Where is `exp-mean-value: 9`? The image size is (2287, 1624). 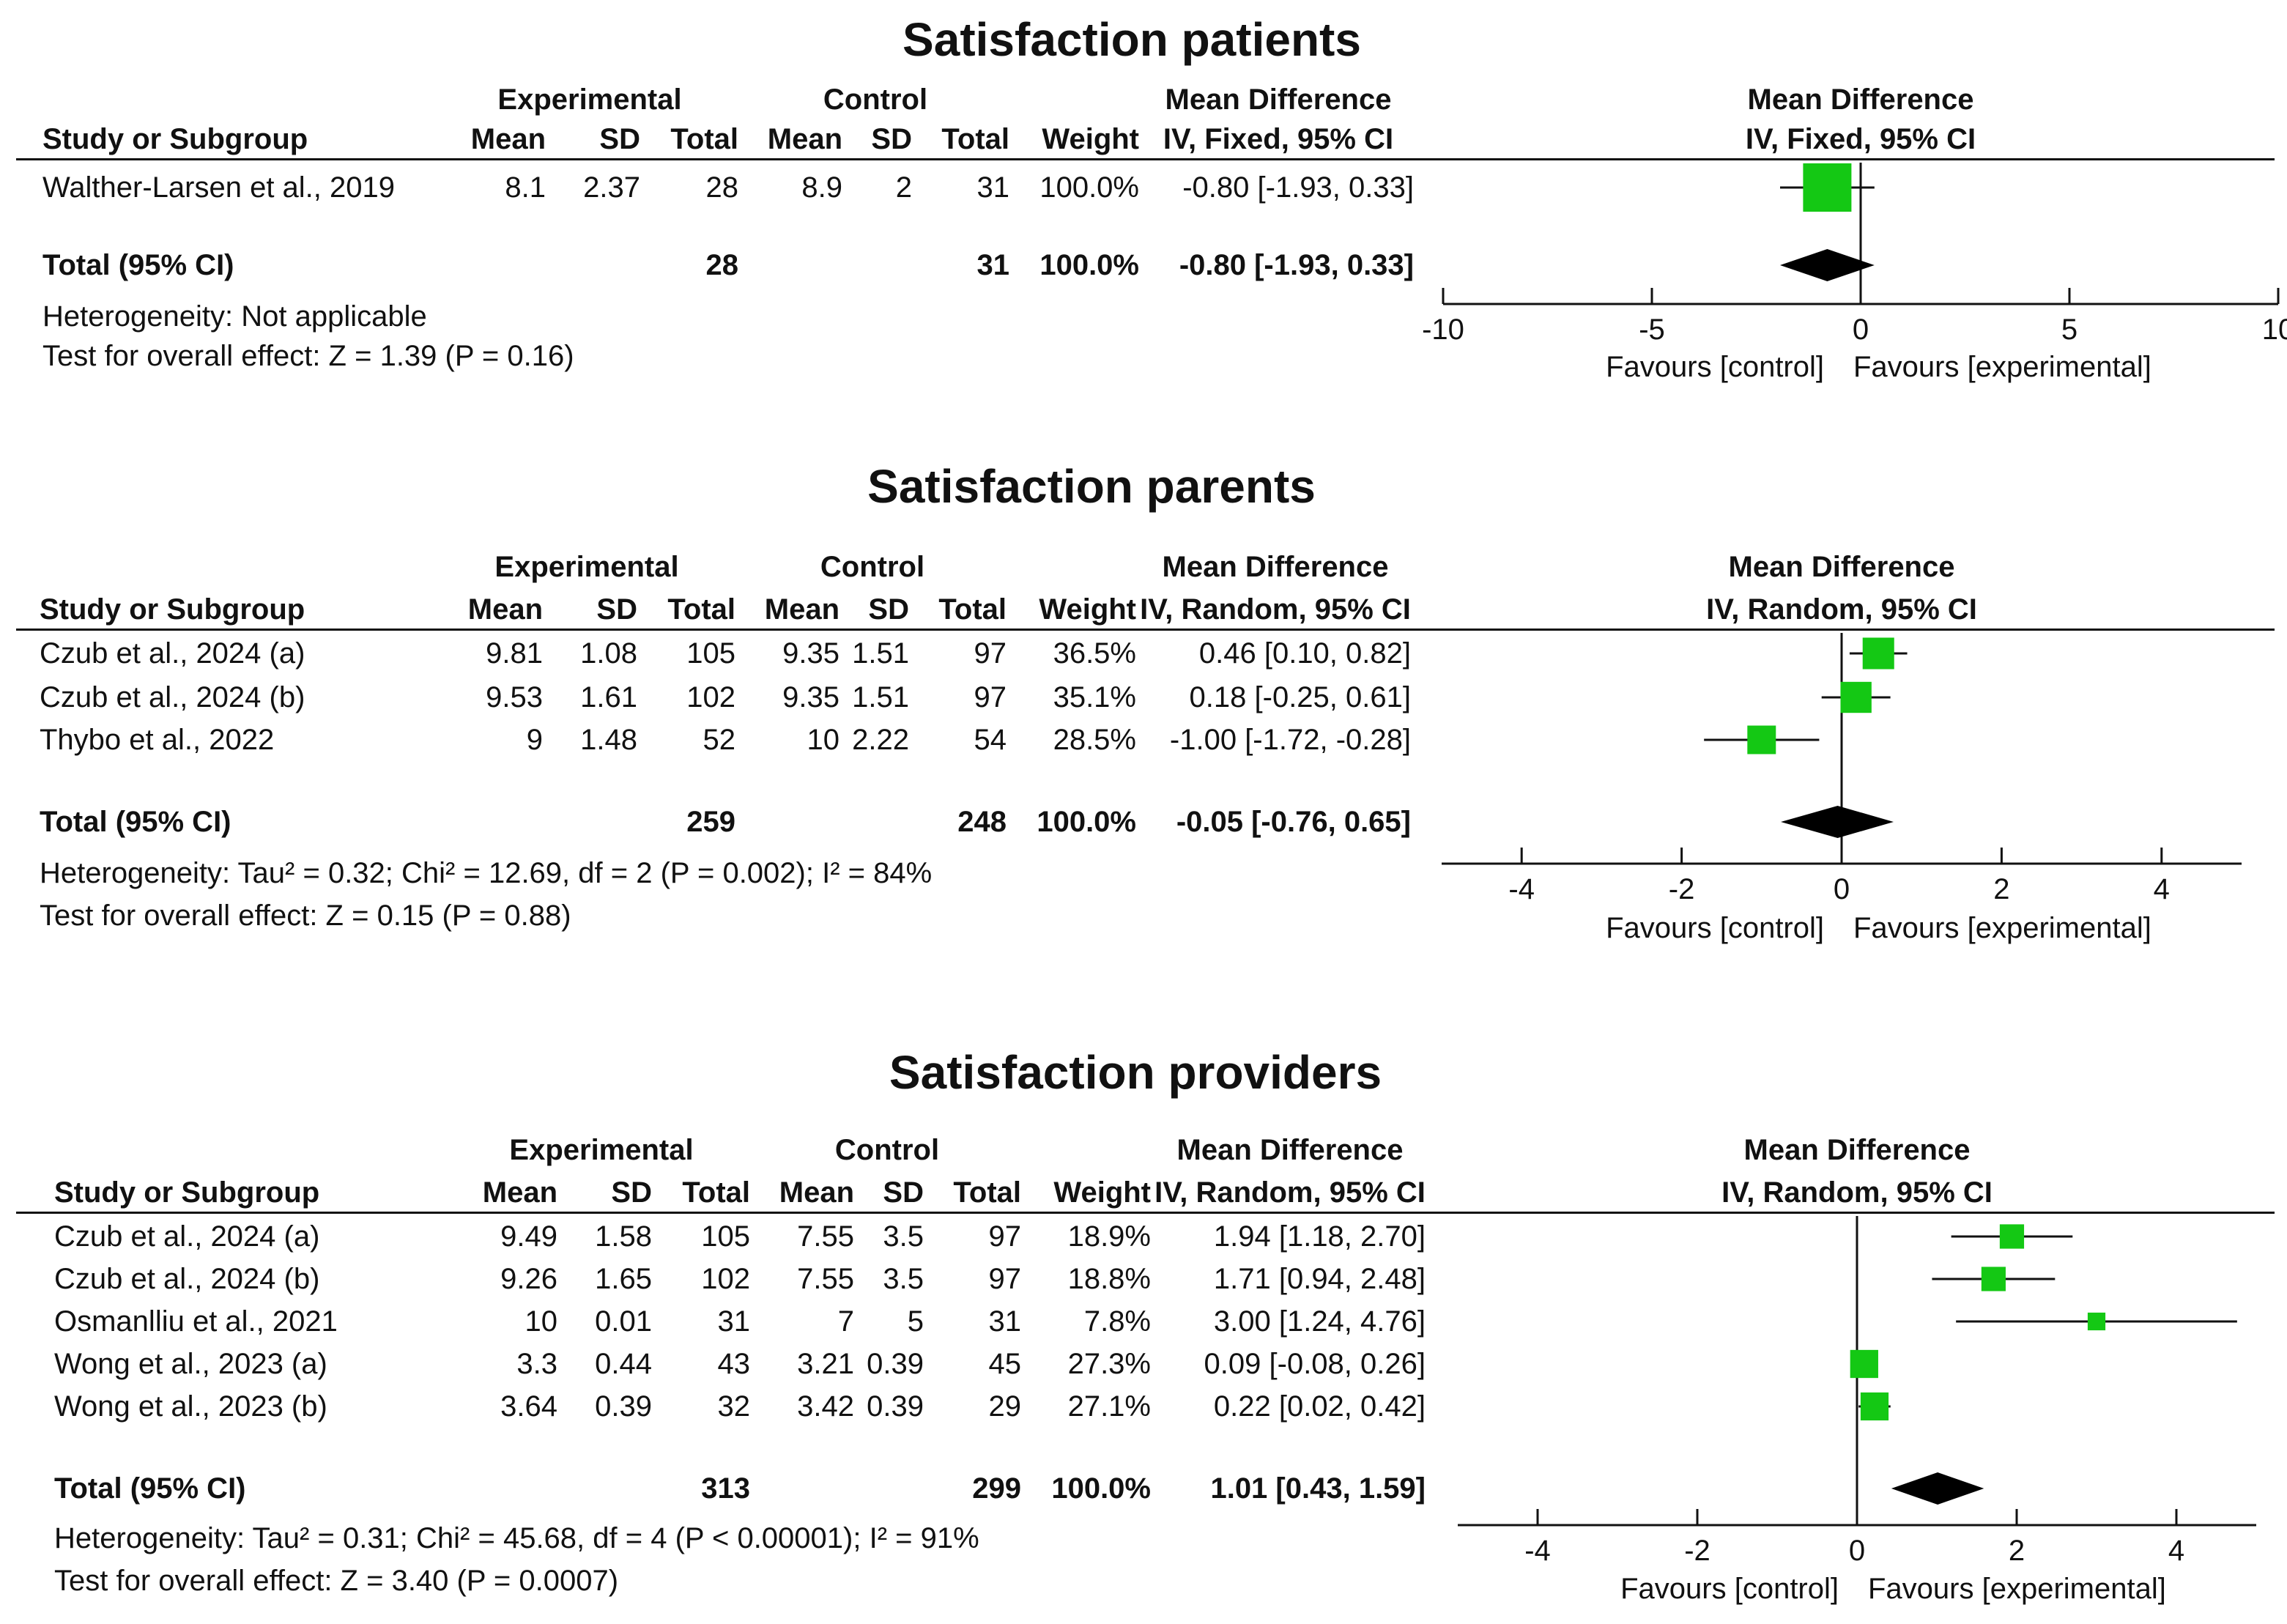 exp-mean-value: 9 is located at coordinates (534, 740).